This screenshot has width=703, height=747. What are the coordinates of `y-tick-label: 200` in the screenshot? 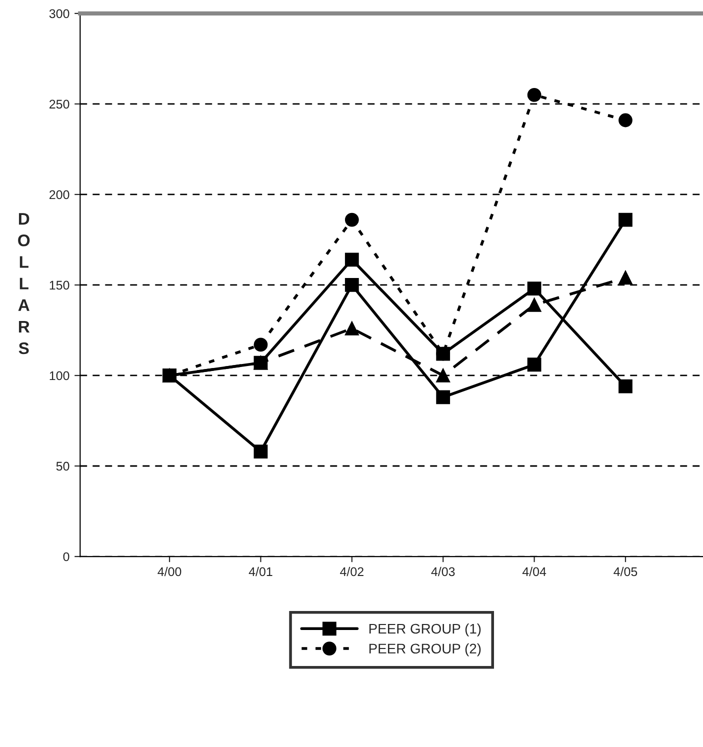 It's located at (60, 195).